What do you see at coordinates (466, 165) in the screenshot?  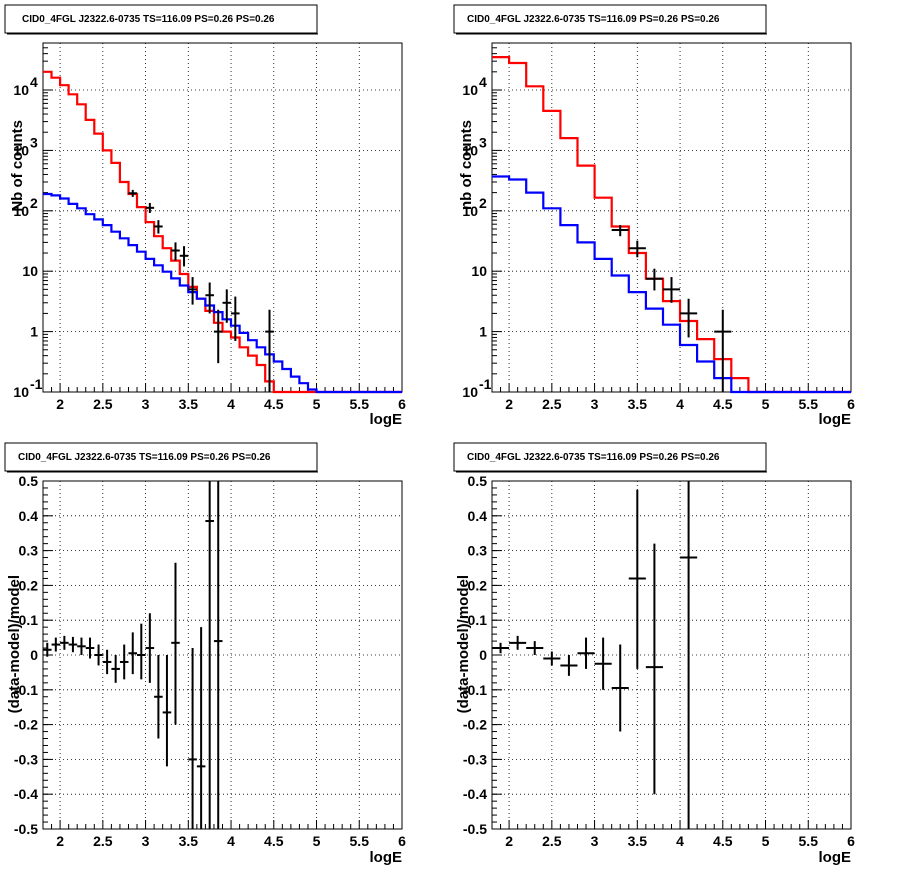 I see `y-axis-label: nb of counts` at bounding box center [466, 165].